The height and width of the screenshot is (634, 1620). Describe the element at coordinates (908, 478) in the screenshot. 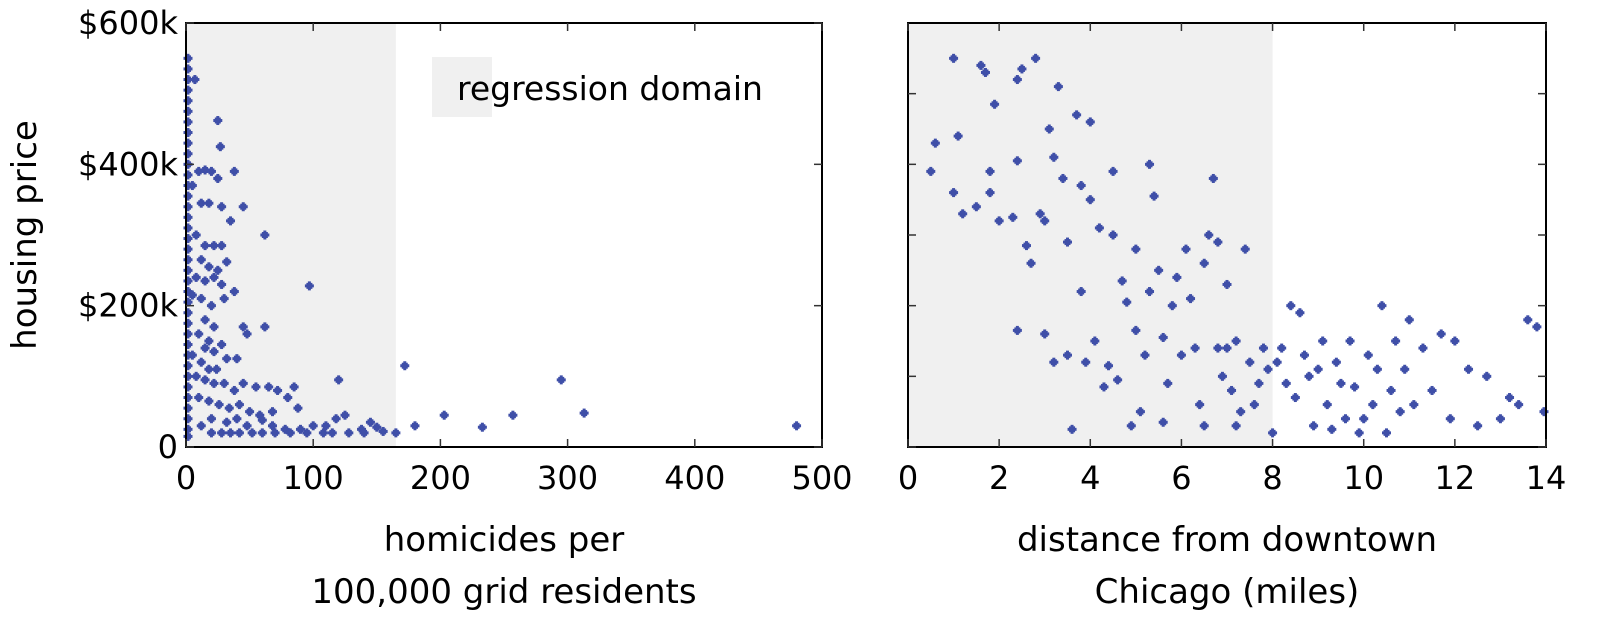

I see `x-tick-label: 0` at that location.